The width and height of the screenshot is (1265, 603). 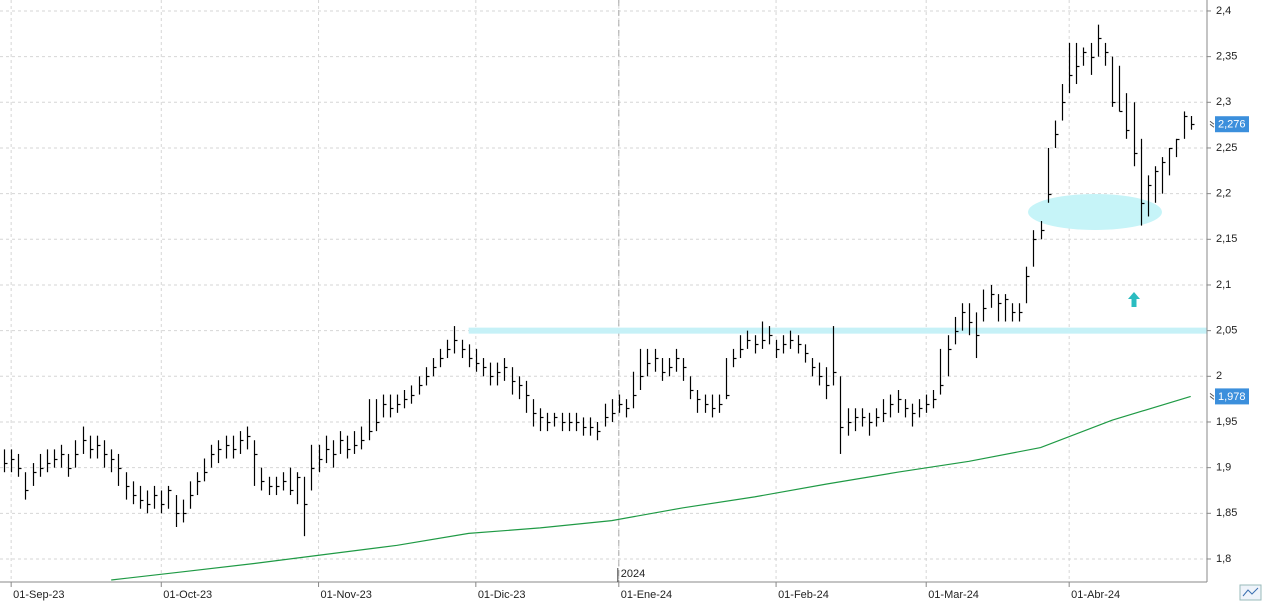 I want to click on x-tick-label: 01-Oct-23, so click(x=187, y=595).